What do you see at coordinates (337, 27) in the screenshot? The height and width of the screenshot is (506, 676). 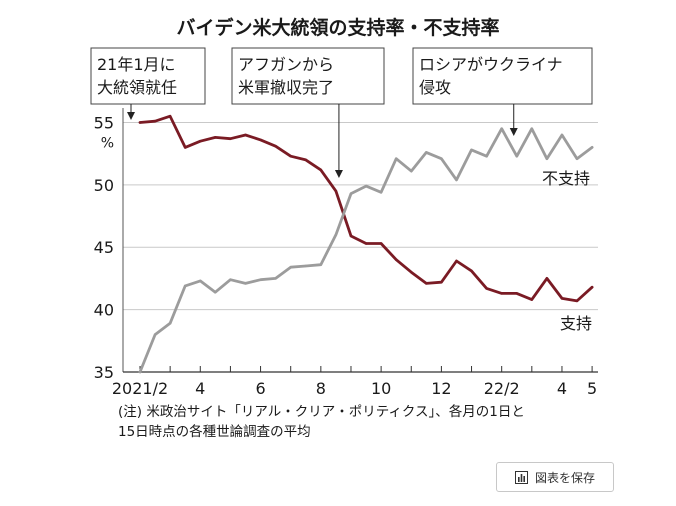 I see `chart-title: バイデン米大統領の支持率・不支持率` at bounding box center [337, 27].